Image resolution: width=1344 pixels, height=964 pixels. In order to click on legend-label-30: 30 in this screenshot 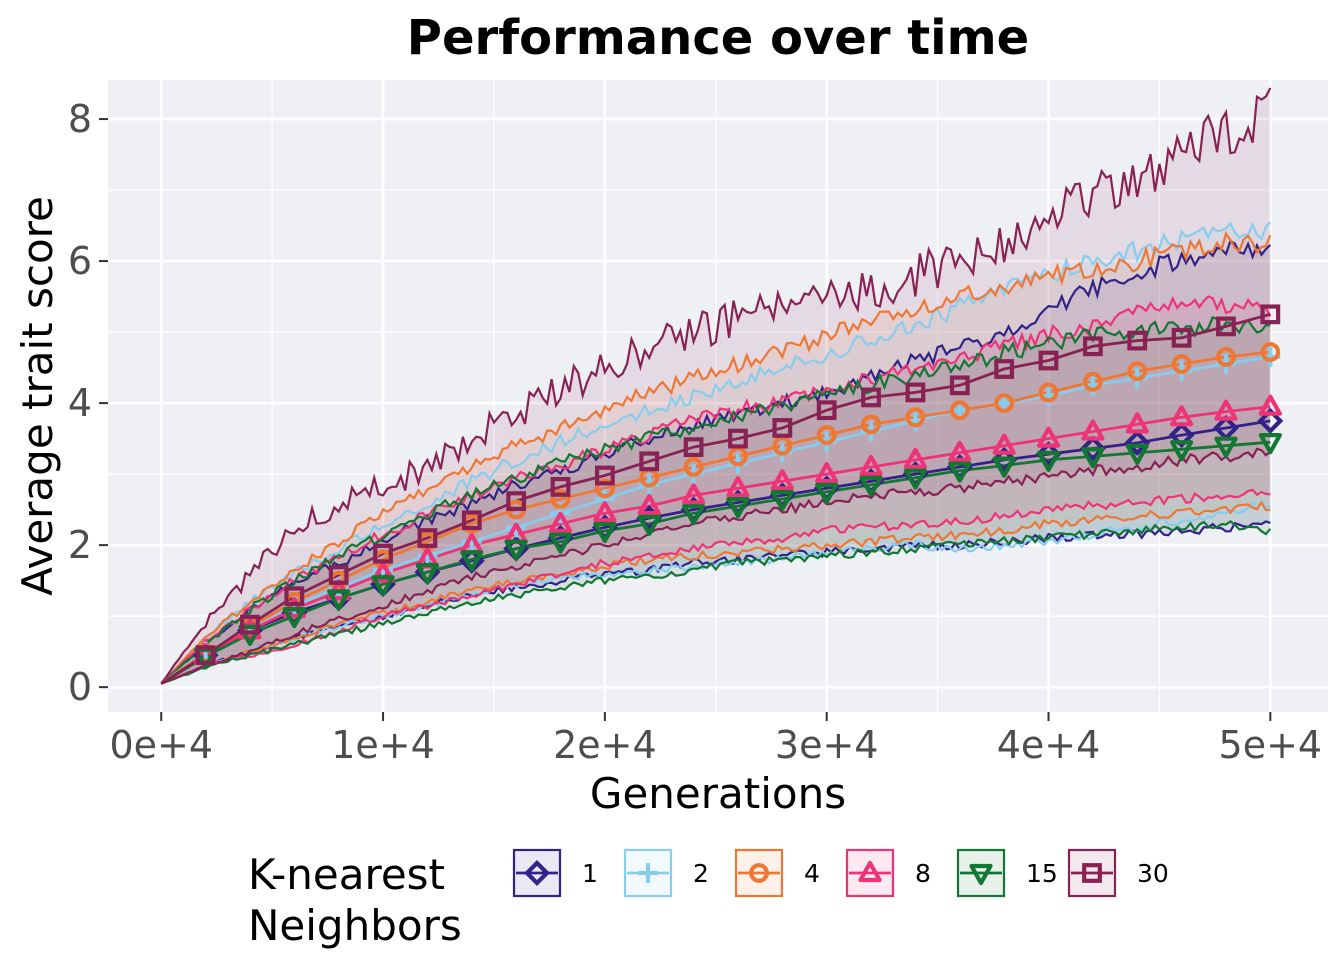, I will do `click(1153, 873)`.